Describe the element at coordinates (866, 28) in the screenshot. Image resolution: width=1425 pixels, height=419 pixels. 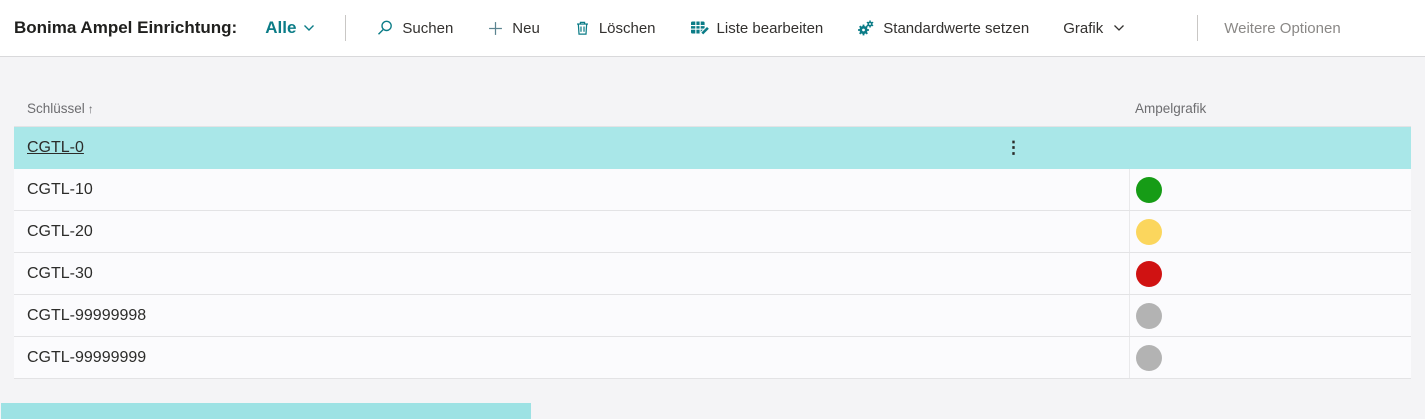
I see `gears-icon` at that location.